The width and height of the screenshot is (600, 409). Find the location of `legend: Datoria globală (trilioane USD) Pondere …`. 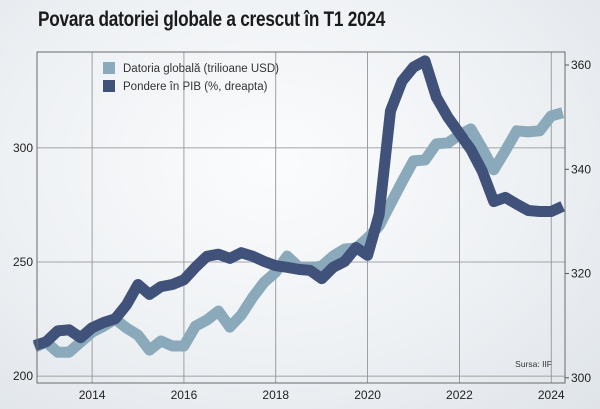

legend: Datoria globală (trilioane USD) Pondere … is located at coordinates (191, 77).